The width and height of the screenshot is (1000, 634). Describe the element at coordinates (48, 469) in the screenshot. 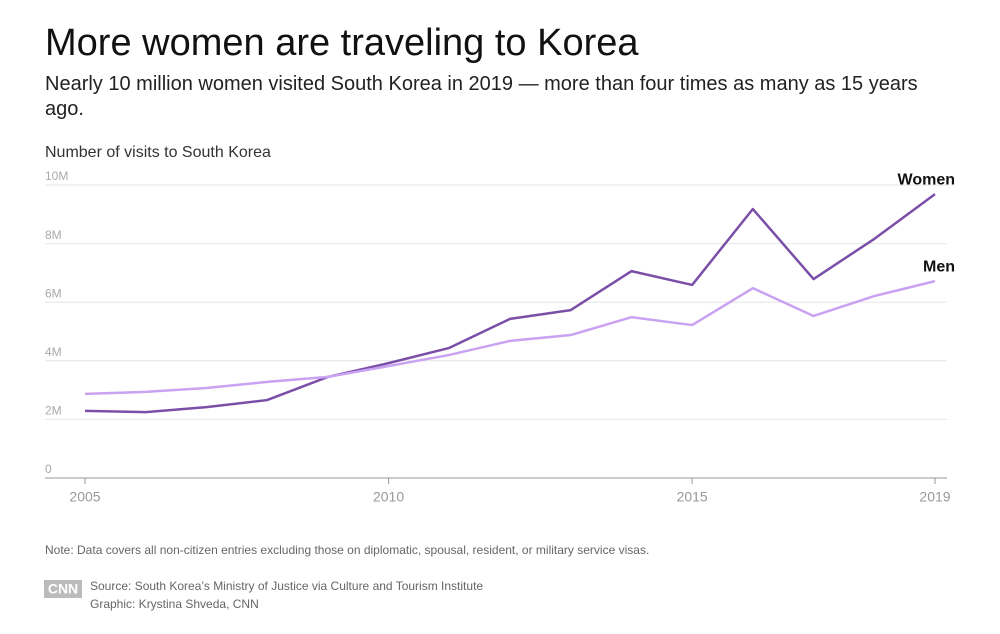

I see `y-tick-label: 0` at that location.